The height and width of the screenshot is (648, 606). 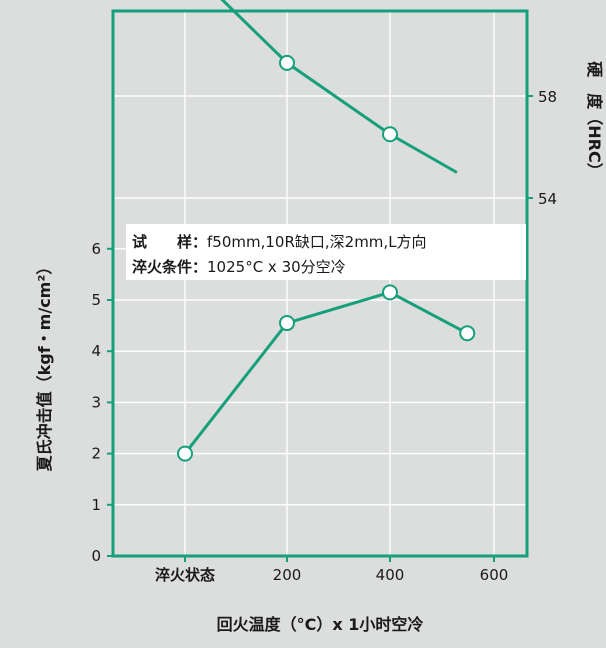 I want to click on right-axis-ticks: 54586266, so click(x=542, y=104).